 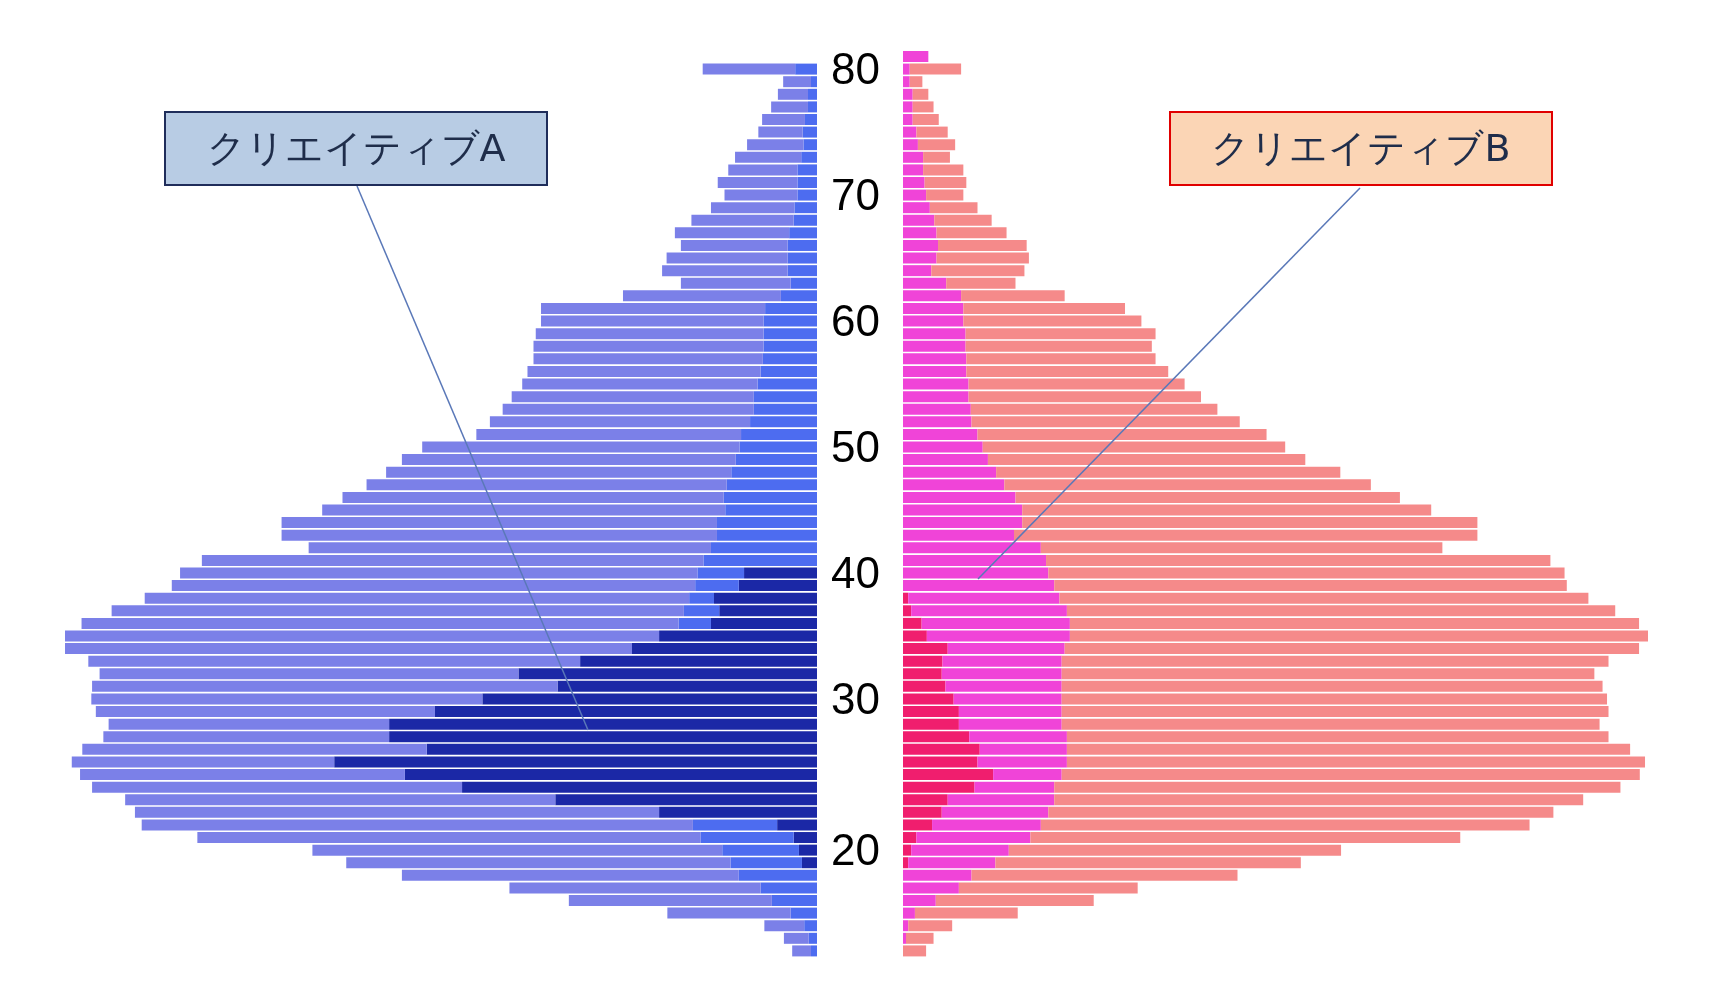 What do you see at coordinates (855, 849) in the screenshot?
I see `y-tick-label: 20` at bounding box center [855, 849].